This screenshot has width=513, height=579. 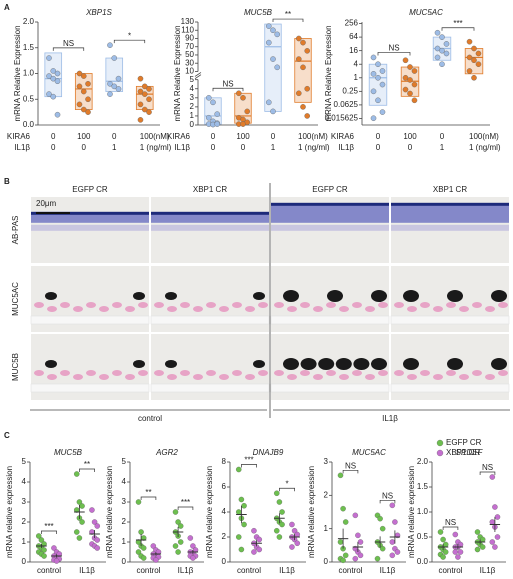 What do you see at coordinates (393, 48) in the screenshot?
I see `significance-label: NS` at bounding box center [393, 48].